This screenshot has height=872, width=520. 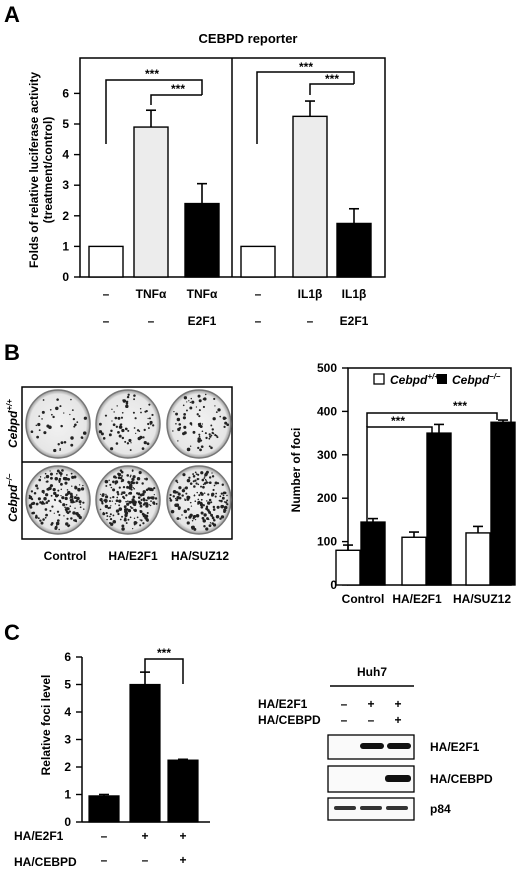 What do you see at coordinates (235, 294) in the screenshot?
I see `panel-a-condition-row1: – TNFα TNFα – IL1β IL1β` at bounding box center [235, 294].